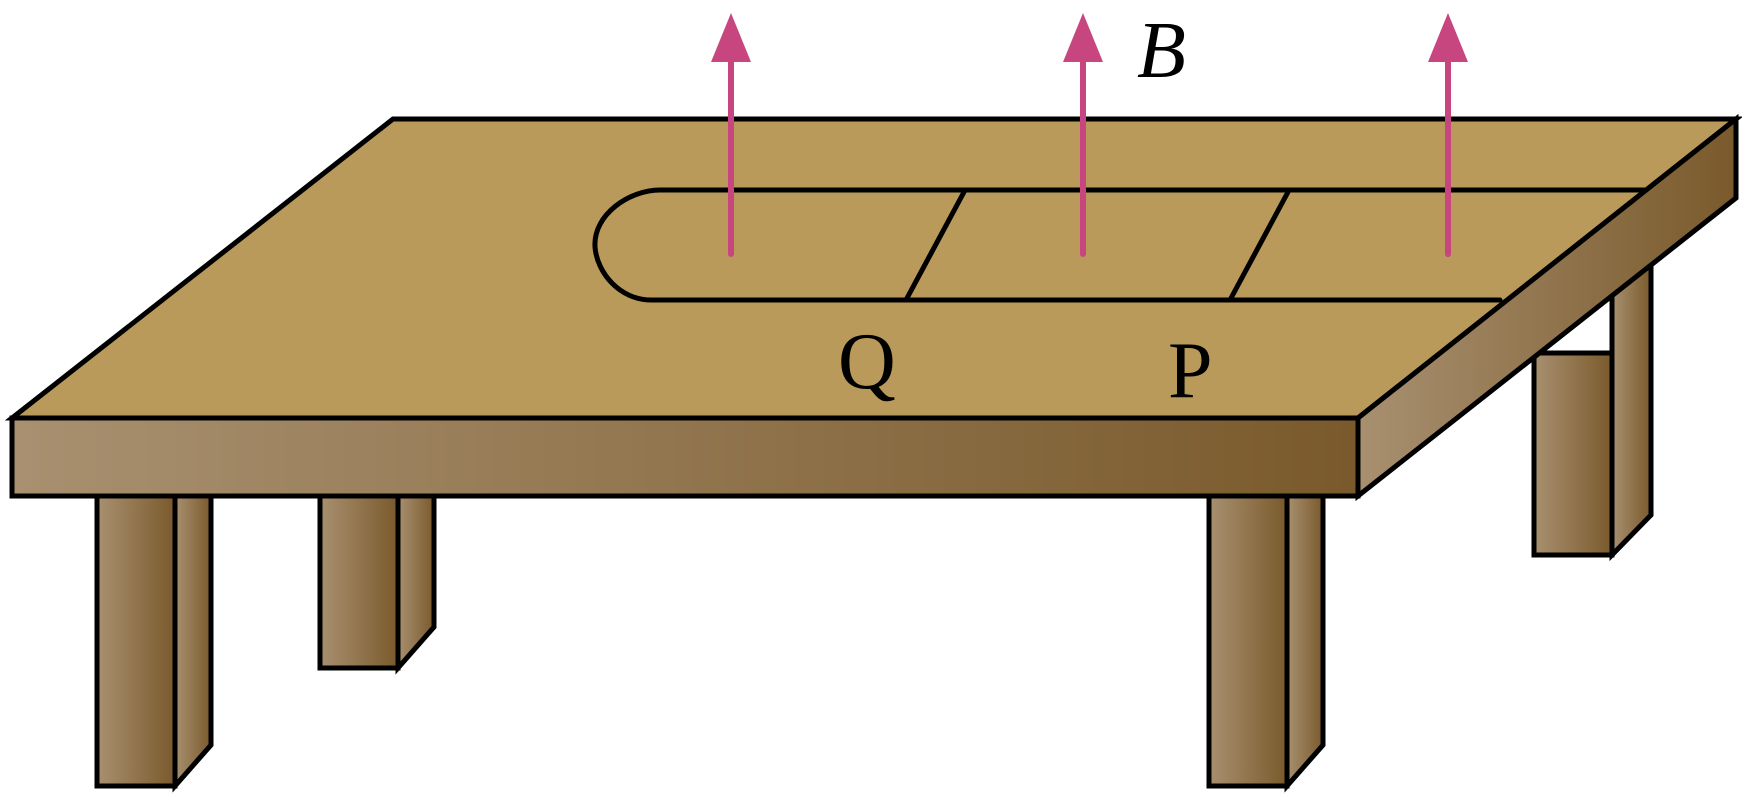 This screenshot has height=795, width=1742. I want to click on table-leg-front-left, so click(154, 643).